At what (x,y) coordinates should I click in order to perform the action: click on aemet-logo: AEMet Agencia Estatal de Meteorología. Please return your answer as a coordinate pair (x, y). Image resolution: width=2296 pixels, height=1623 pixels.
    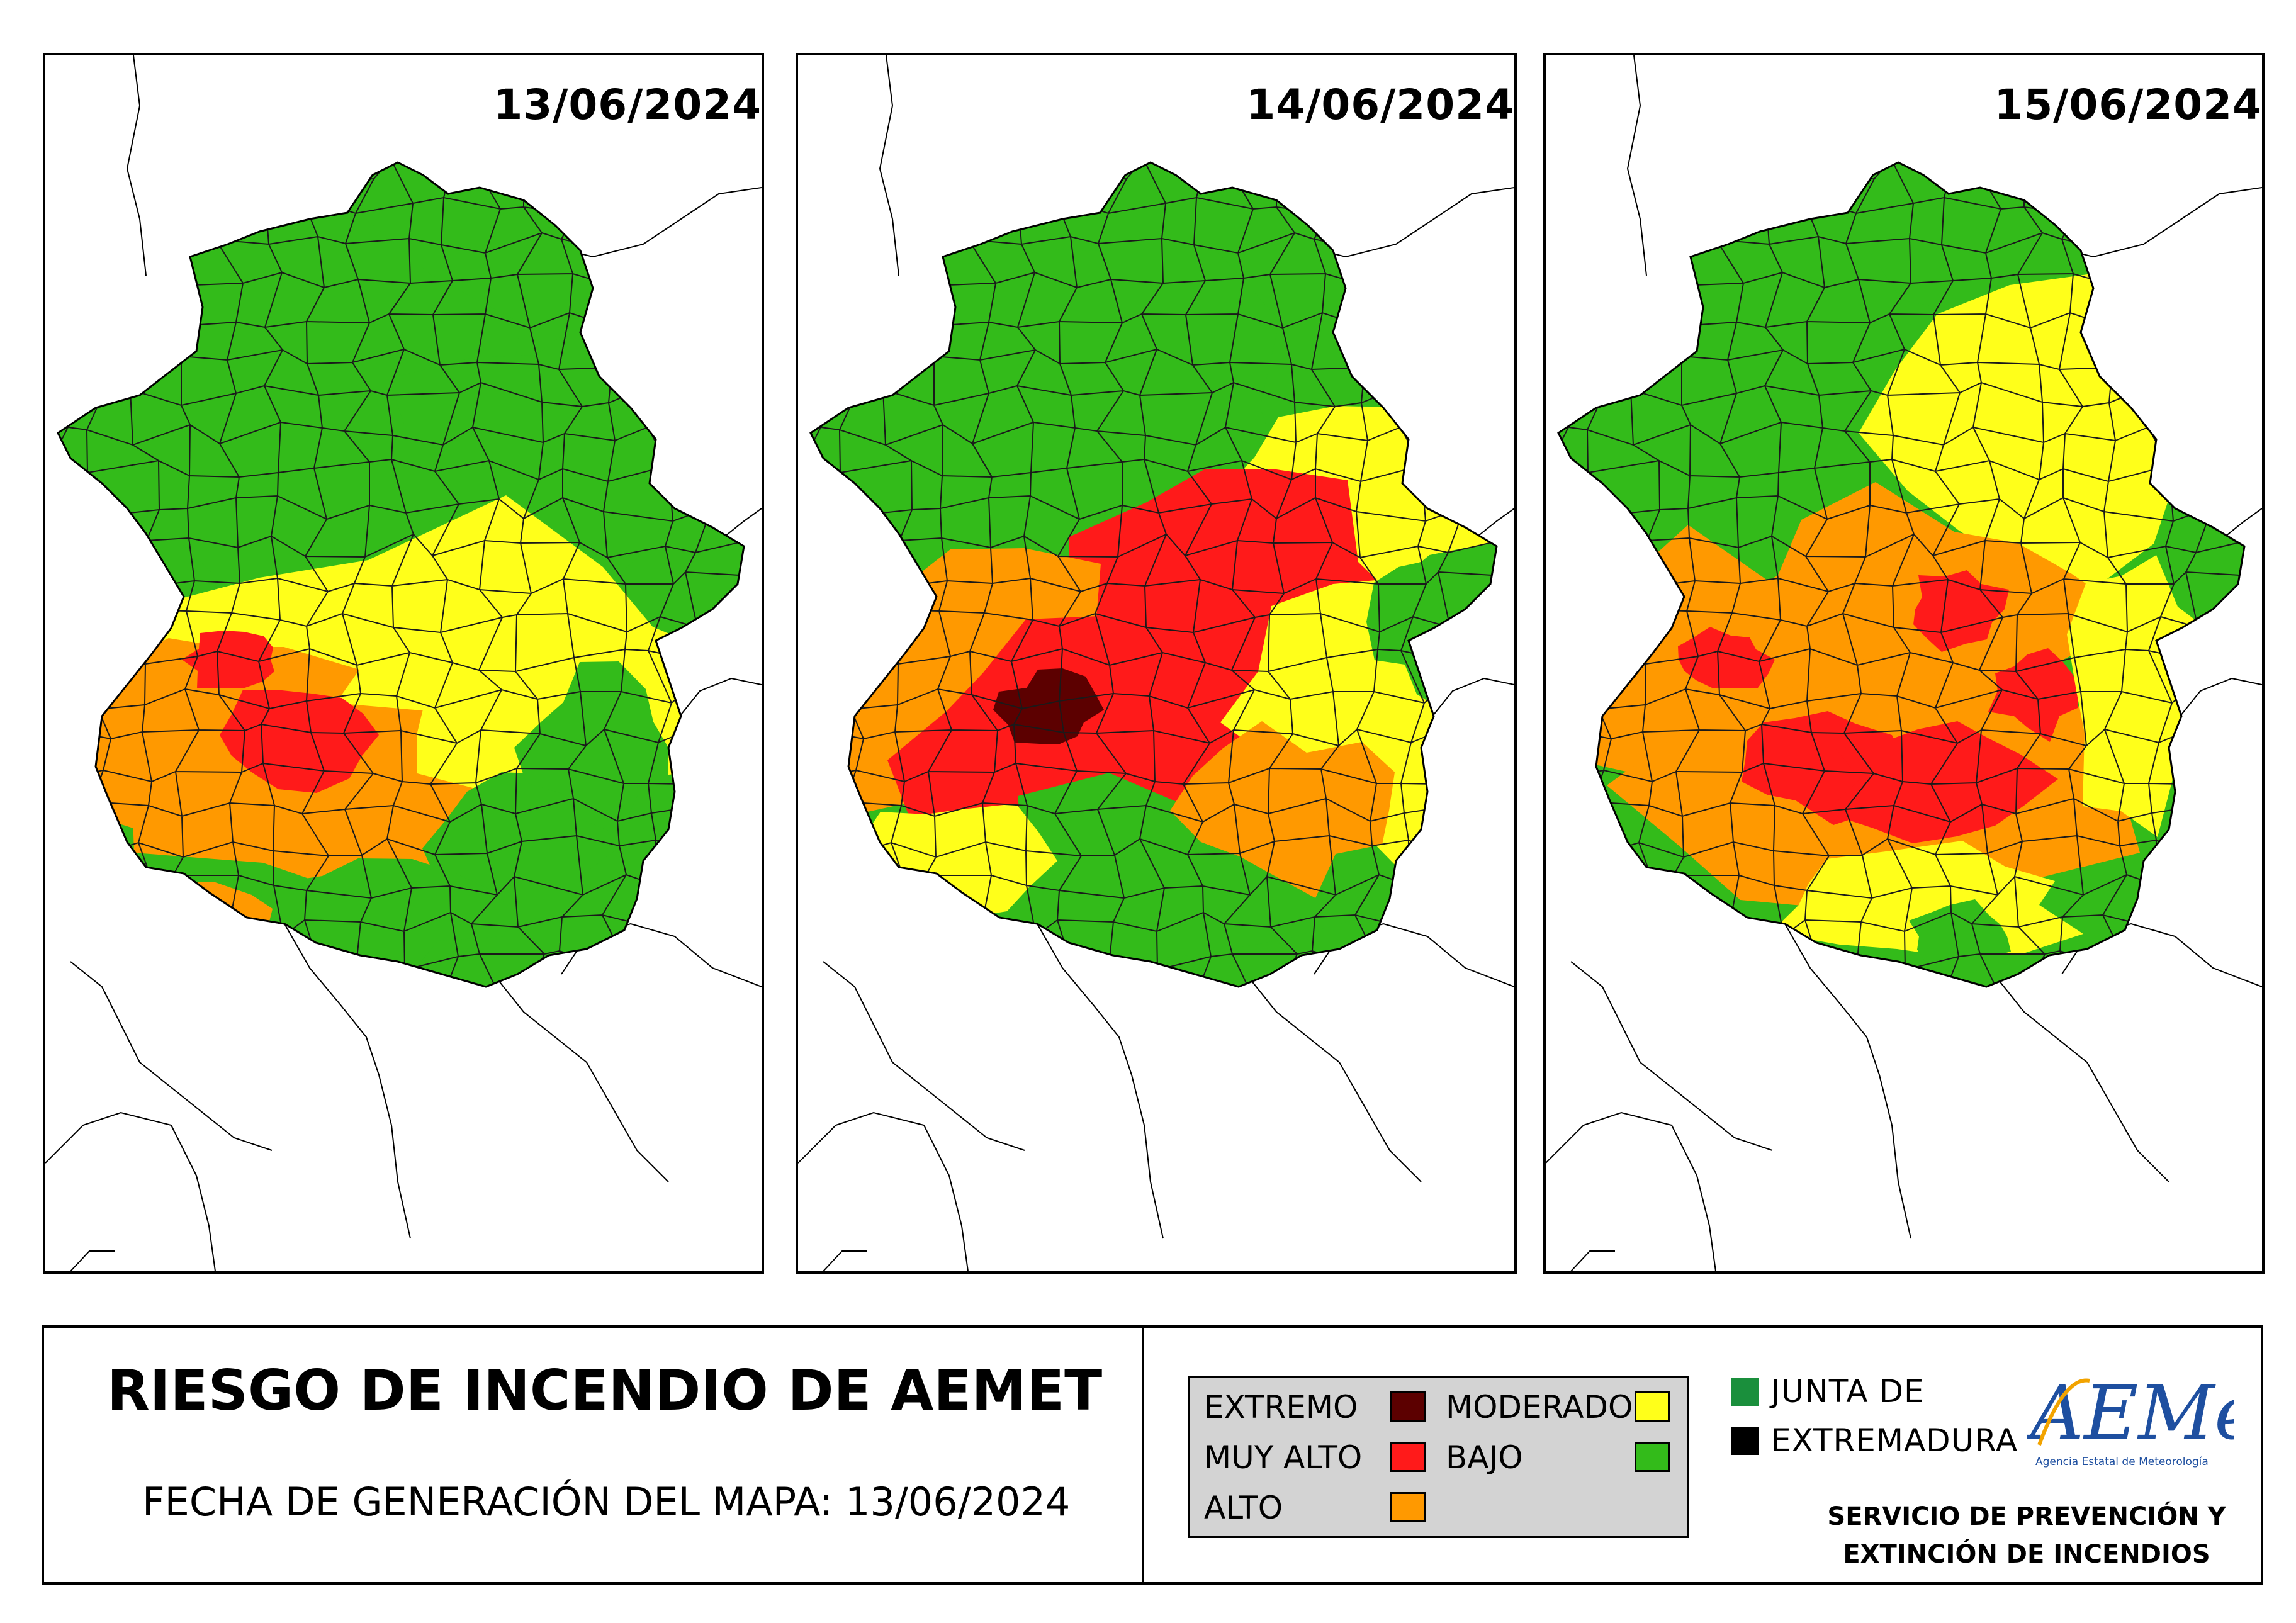
    Looking at the image, I should click on (2130, 1418).